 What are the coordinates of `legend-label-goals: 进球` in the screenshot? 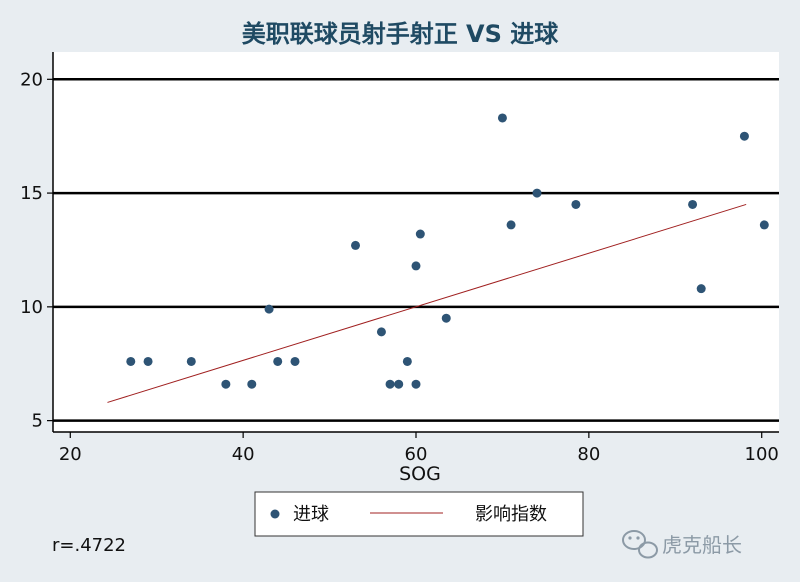 It's located at (311, 514).